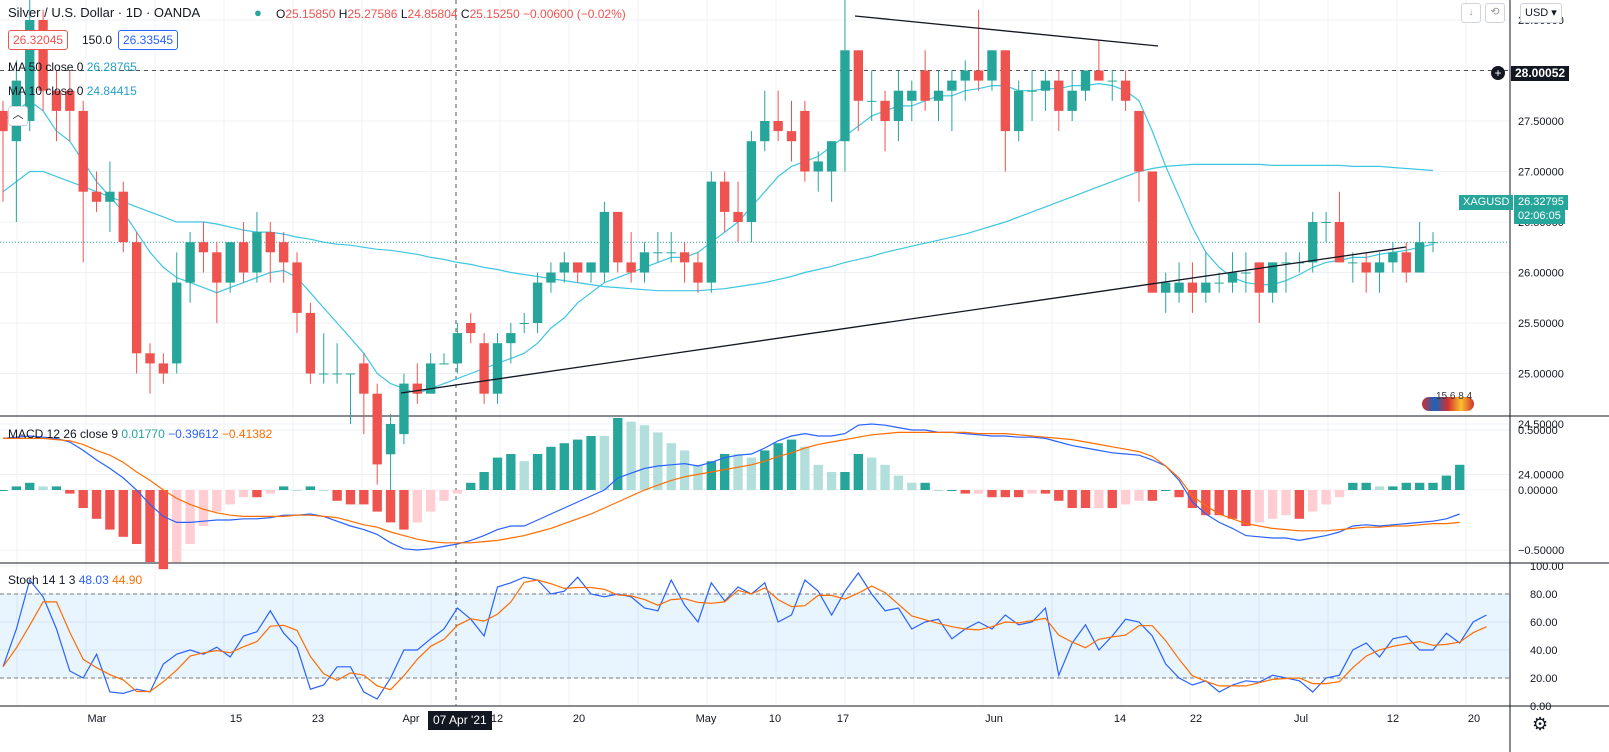 This screenshot has height=752, width=1609. I want to click on stoch-legend: Stoch 14 1 3 48.03 44.90, so click(75, 580).